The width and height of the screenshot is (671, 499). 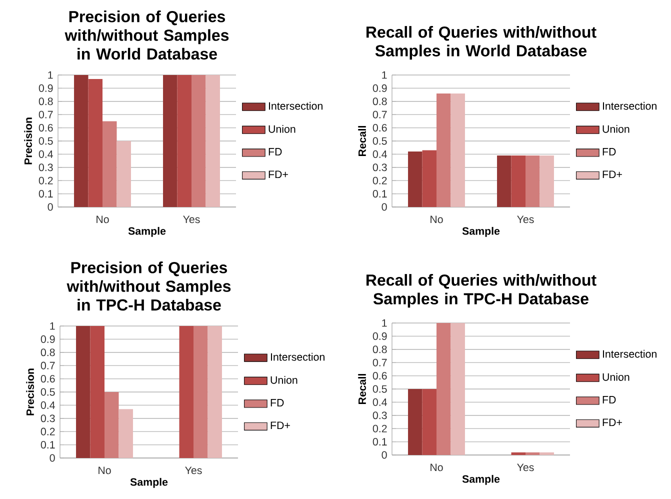 I want to click on chart-title: Precision of Queries with/without Samples in TPC-H Database, so click(x=148, y=286).